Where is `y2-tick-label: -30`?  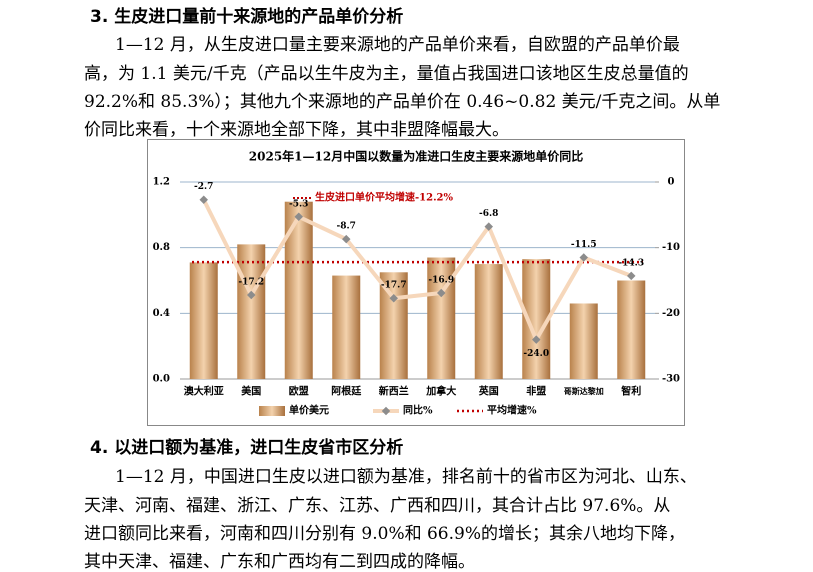
y2-tick-label: -30 is located at coordinates (671, 379).